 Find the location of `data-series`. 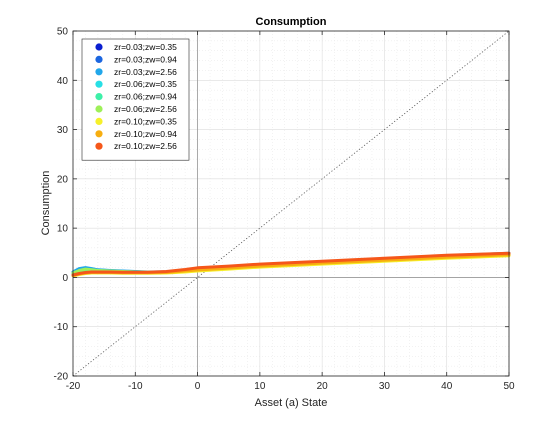

data-series is located at coordinates (291, 264).